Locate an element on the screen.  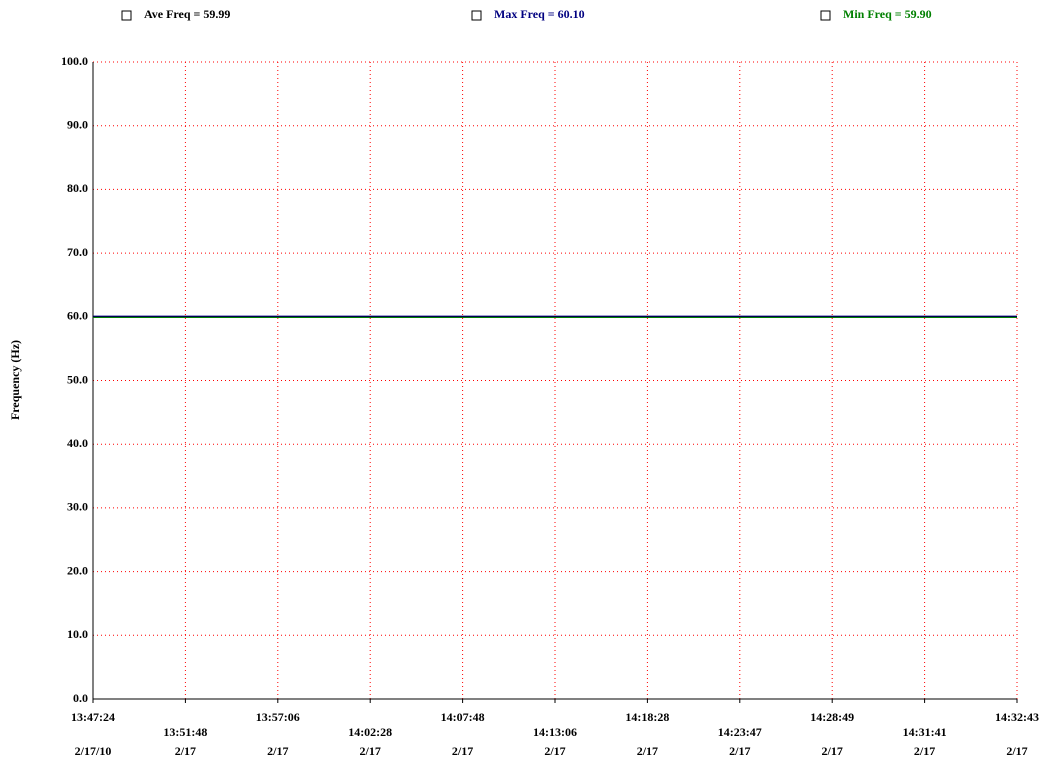
y-tick-label: 100.0 is located at coordinates (74, 61).